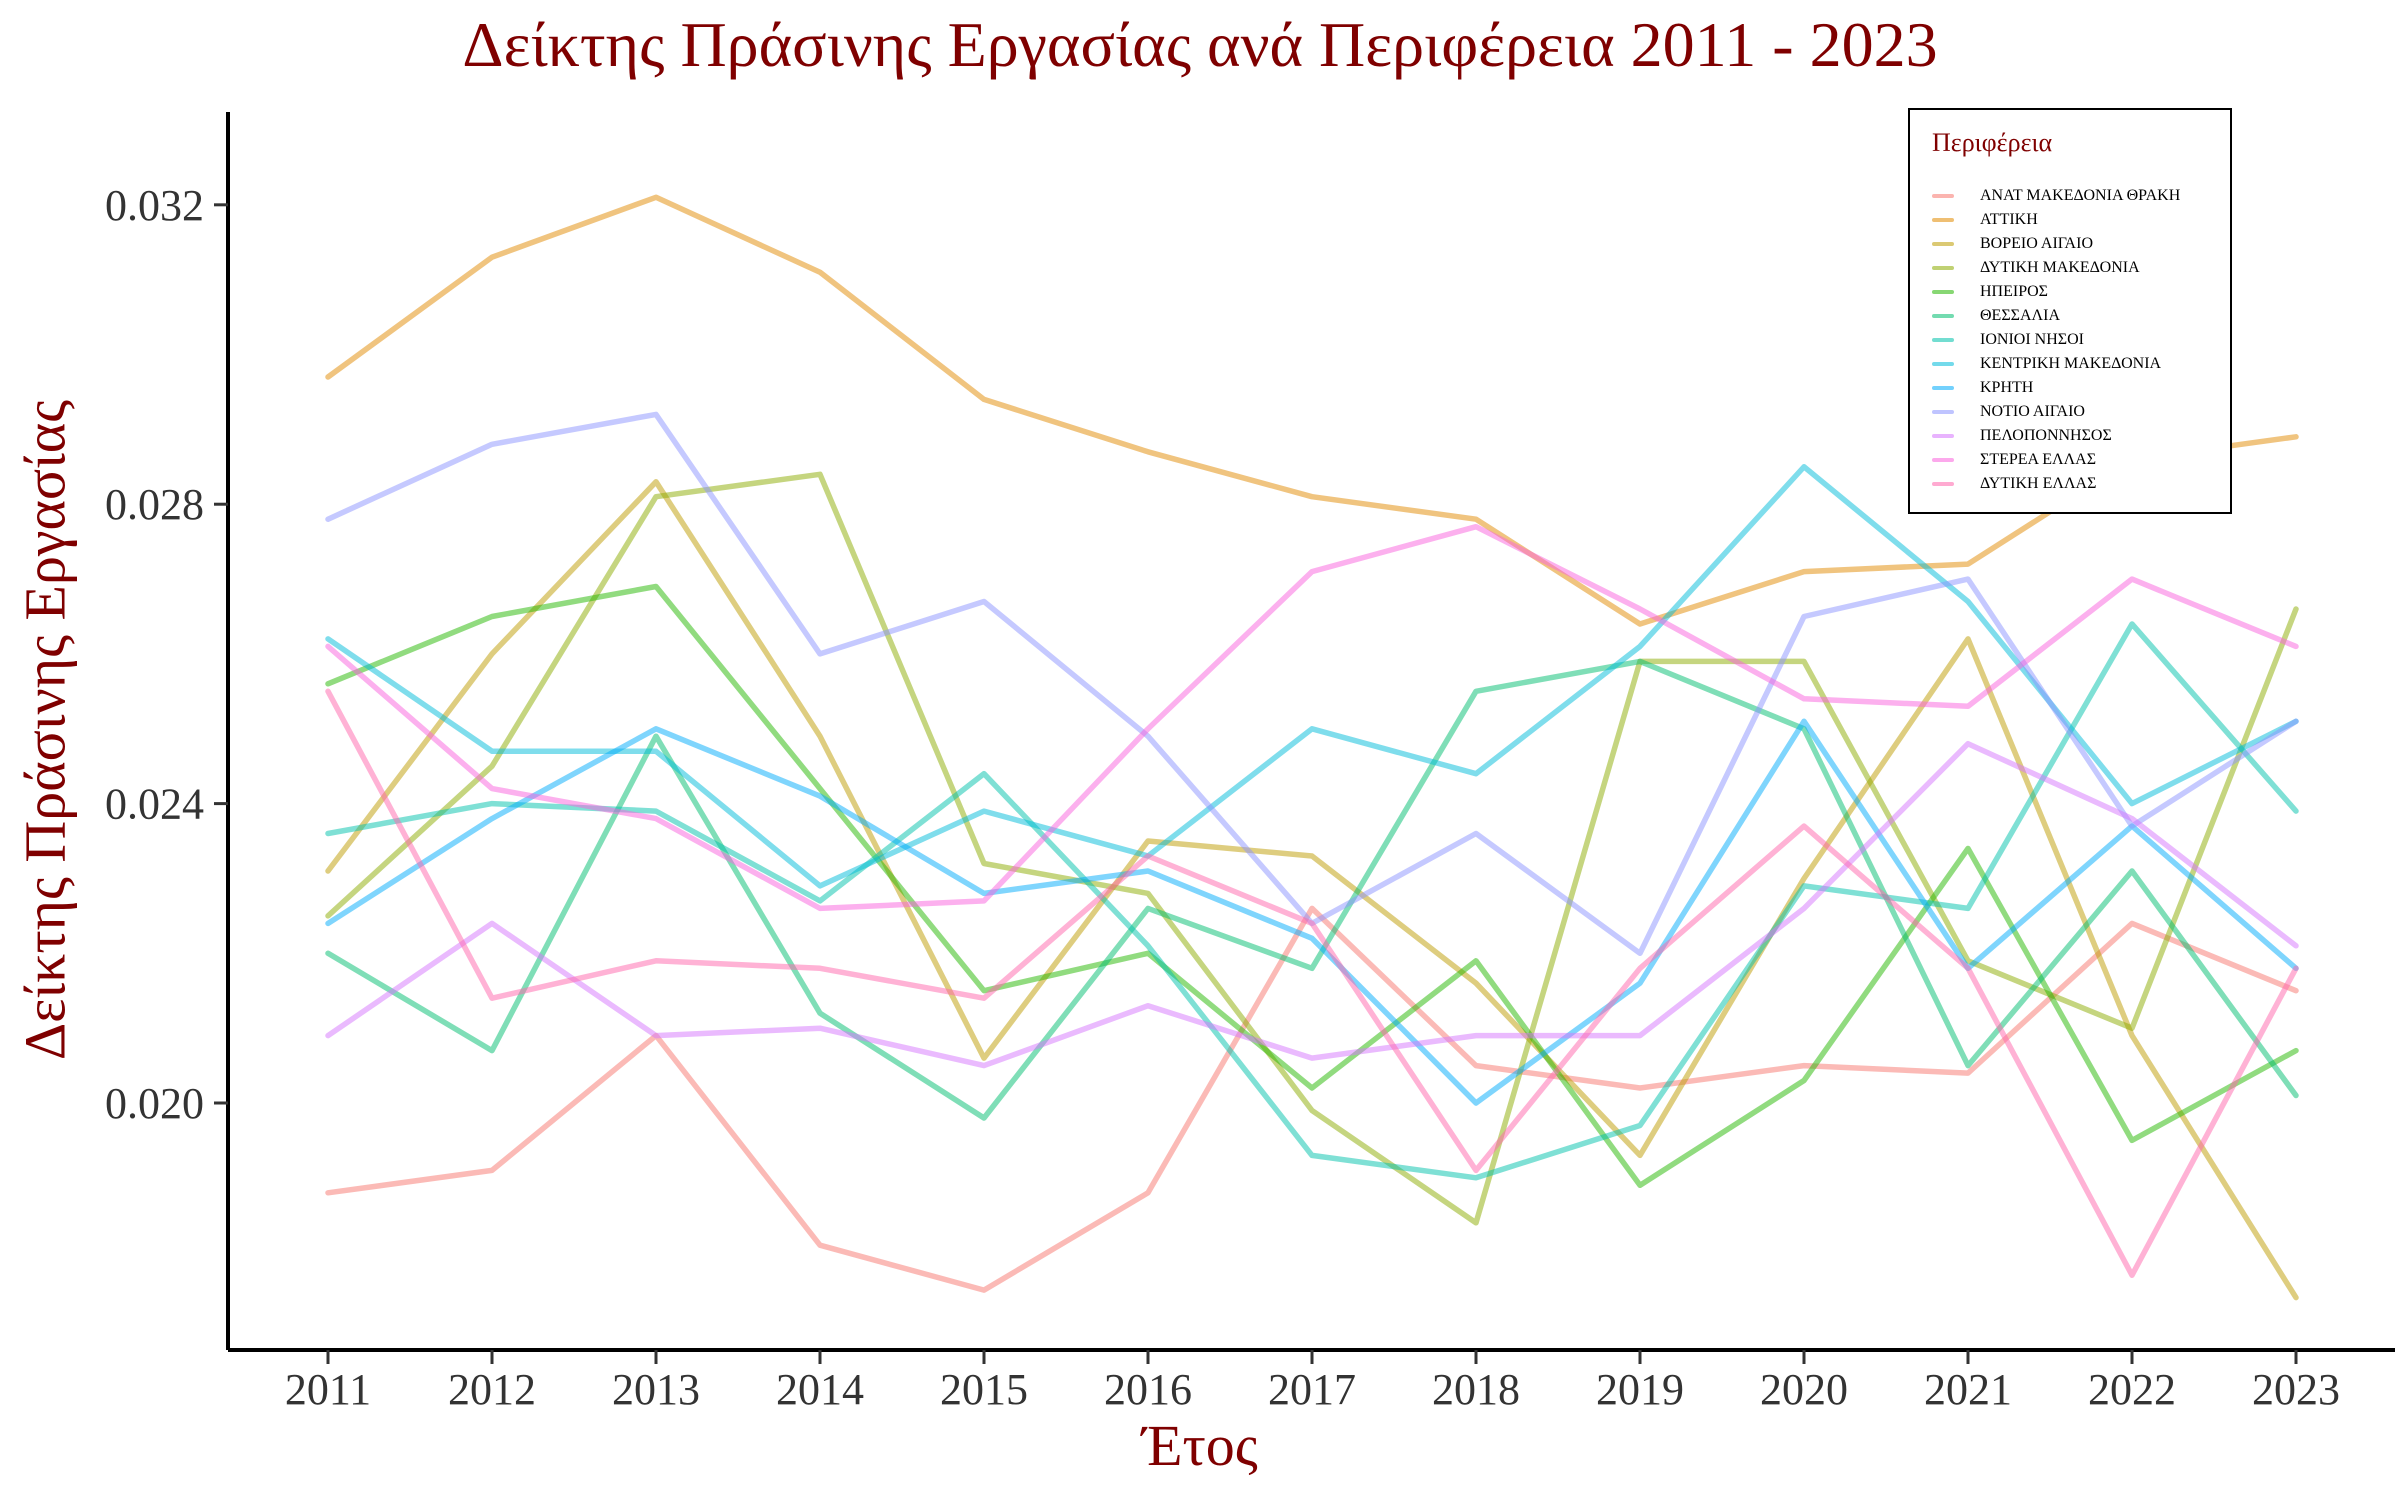  What do you see at coordinates (154, 205) in the screenshot?
I see `y-tick-label: 0.032` at bounding box center [154, 205].